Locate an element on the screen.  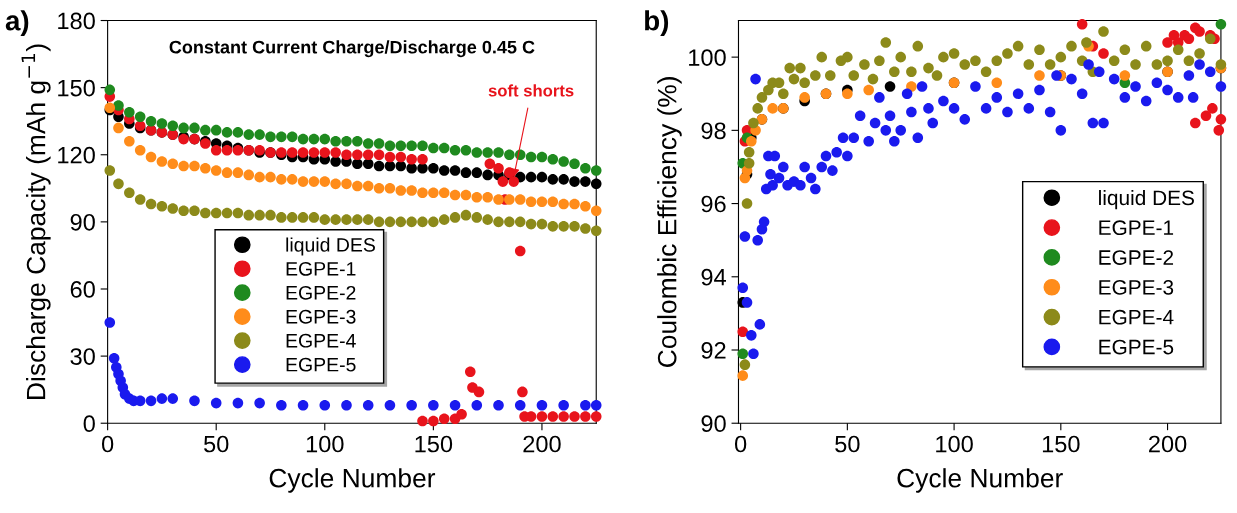
y-tick-label: 120 is located at coordinates (76, 155).